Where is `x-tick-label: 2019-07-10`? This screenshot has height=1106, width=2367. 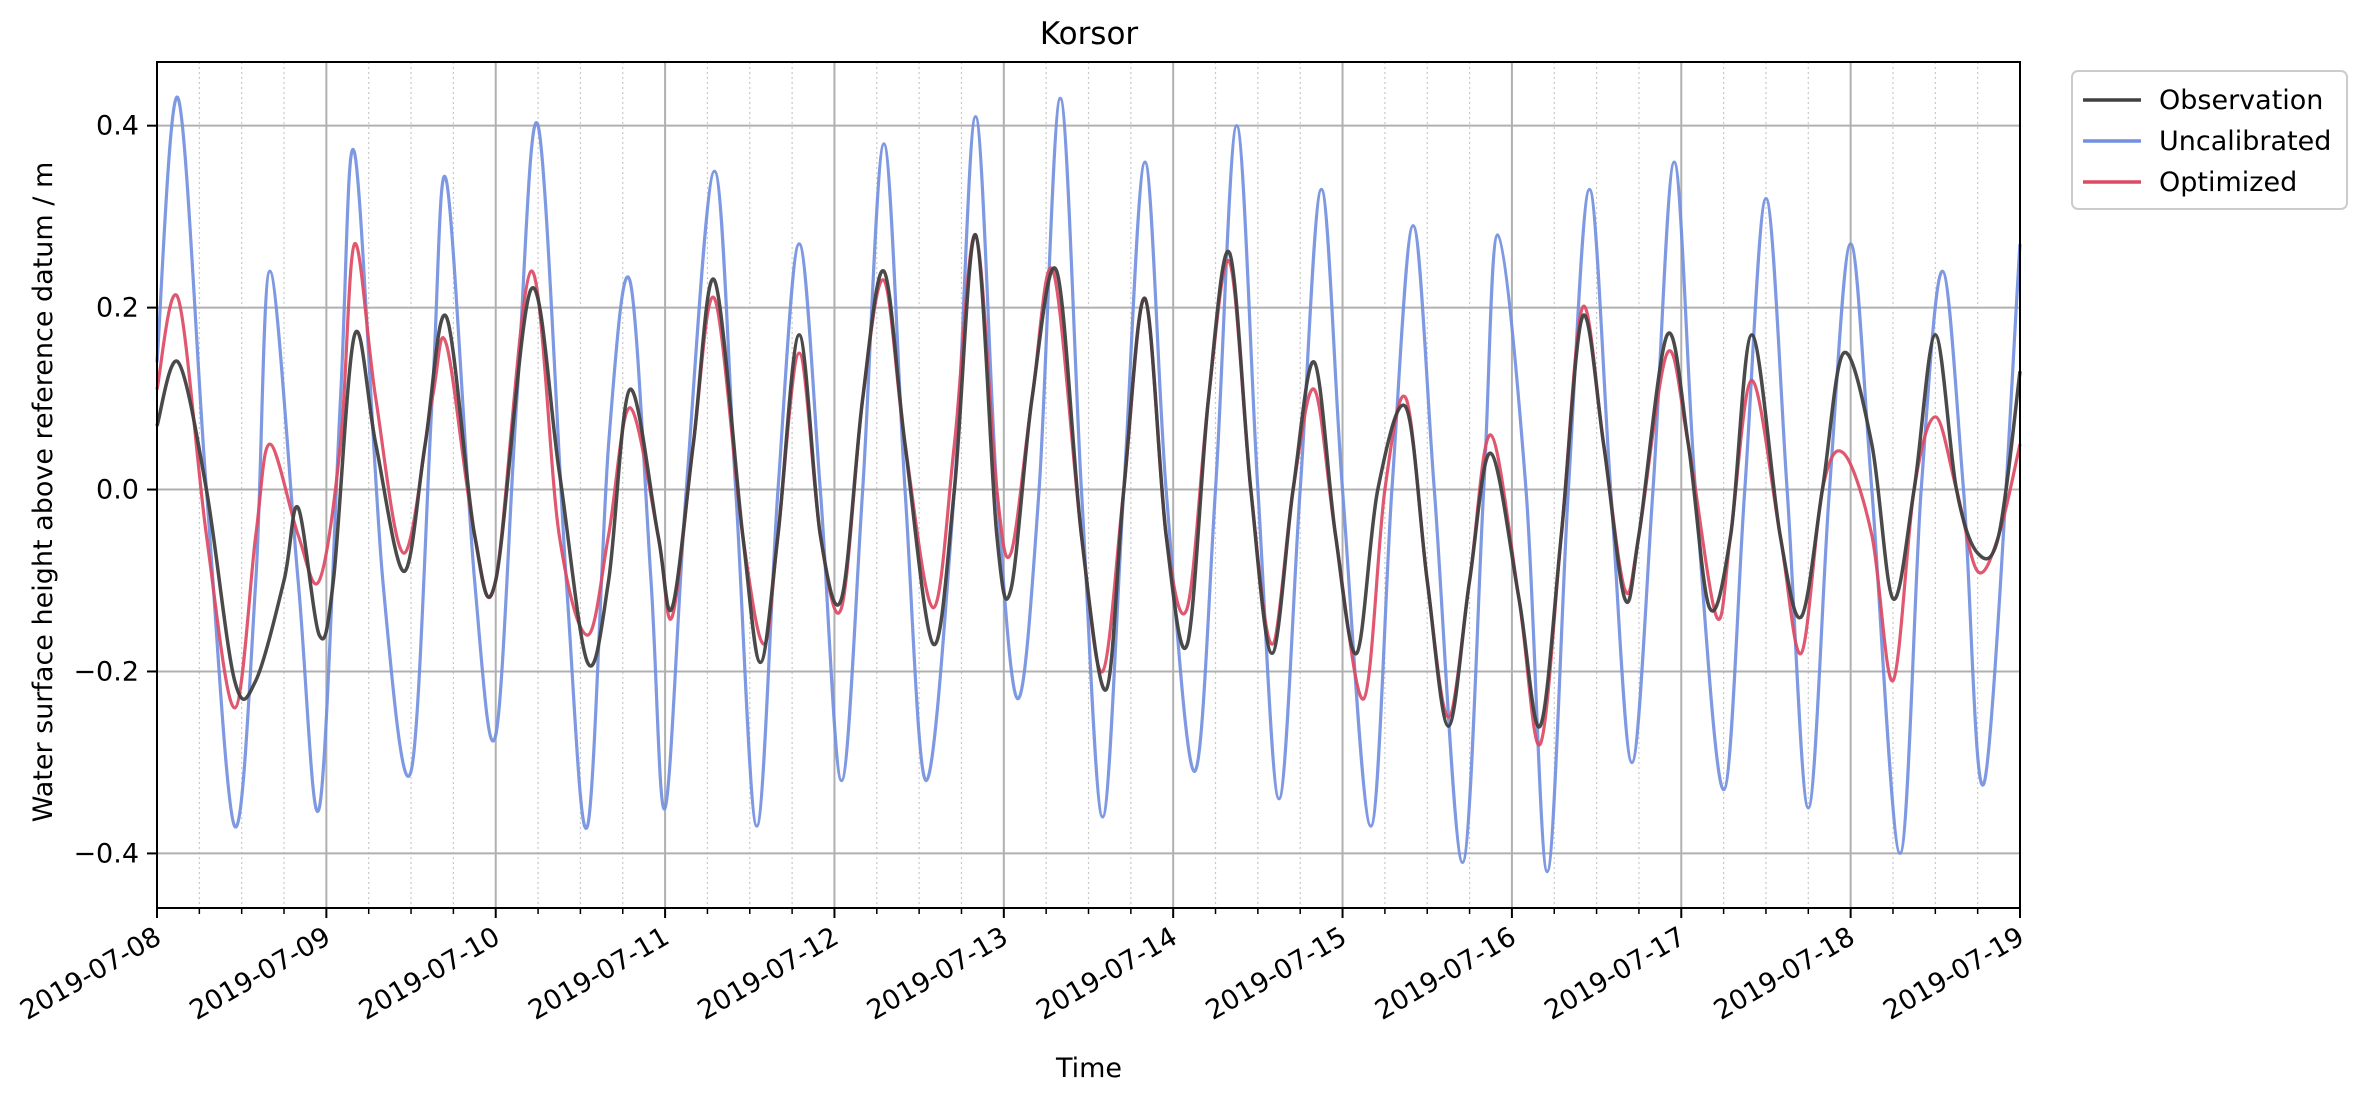 x-tick-label: 2019-07-10 is located at coordinates (429, 973).